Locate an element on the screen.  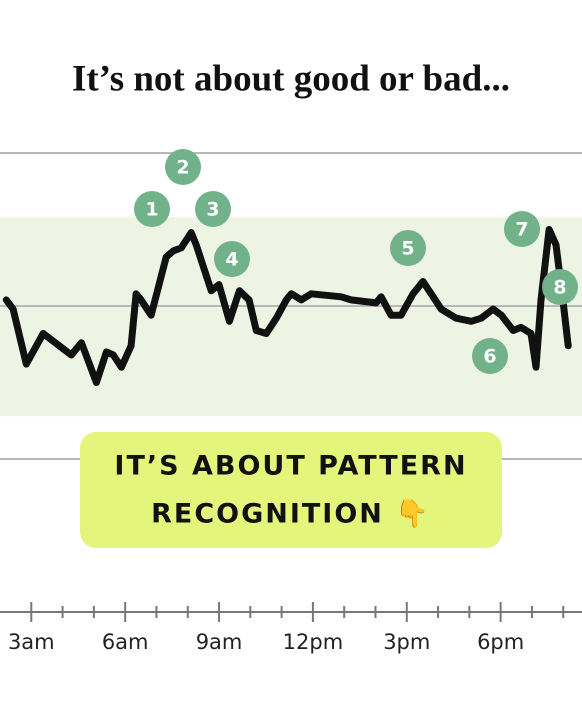
x-tick-label: 9am is located at coordinates (219, 642).